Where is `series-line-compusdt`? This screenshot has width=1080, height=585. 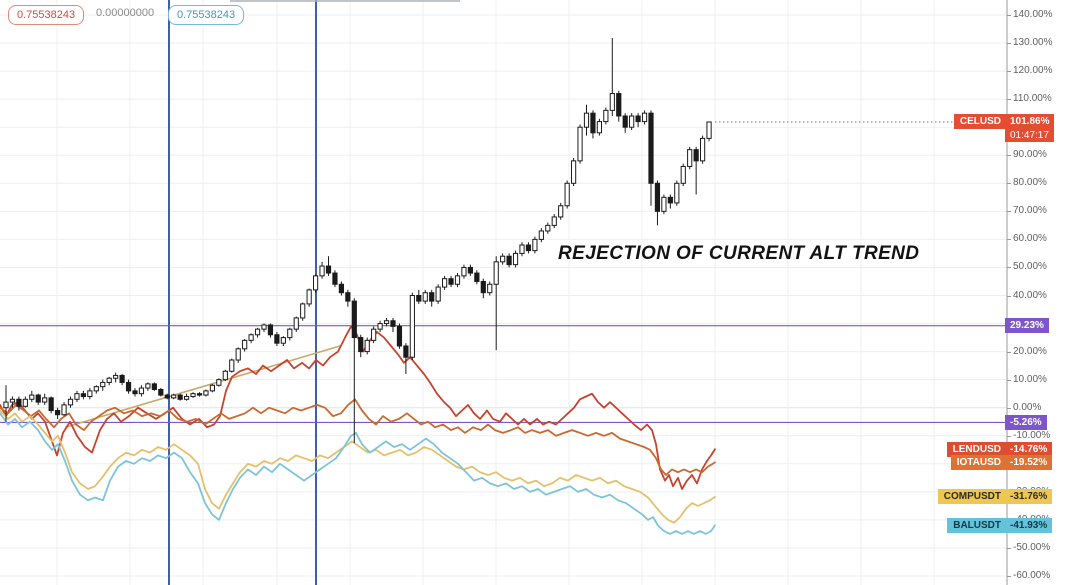 series-line-compusdt is located at coordinates (358, 466).